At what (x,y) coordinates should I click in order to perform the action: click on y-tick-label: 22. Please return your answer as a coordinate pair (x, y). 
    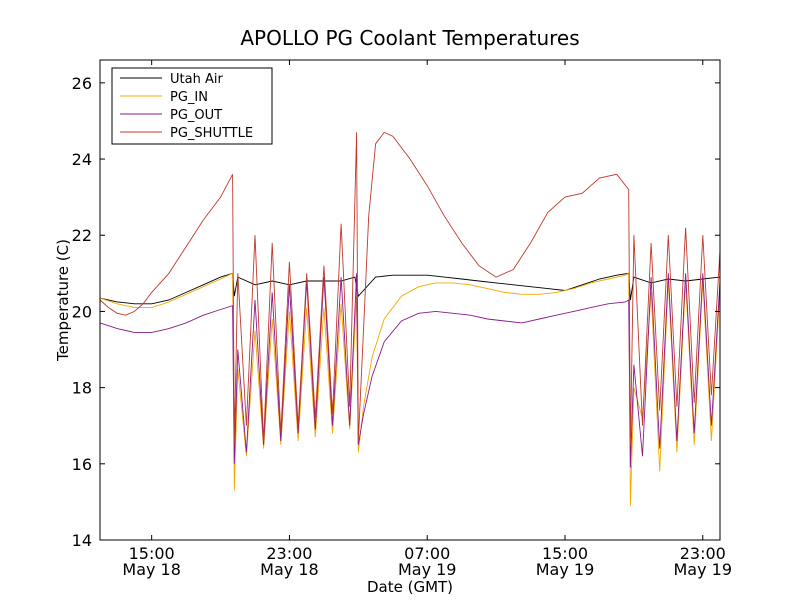
    Looking at the image, I should click on (82, 235).